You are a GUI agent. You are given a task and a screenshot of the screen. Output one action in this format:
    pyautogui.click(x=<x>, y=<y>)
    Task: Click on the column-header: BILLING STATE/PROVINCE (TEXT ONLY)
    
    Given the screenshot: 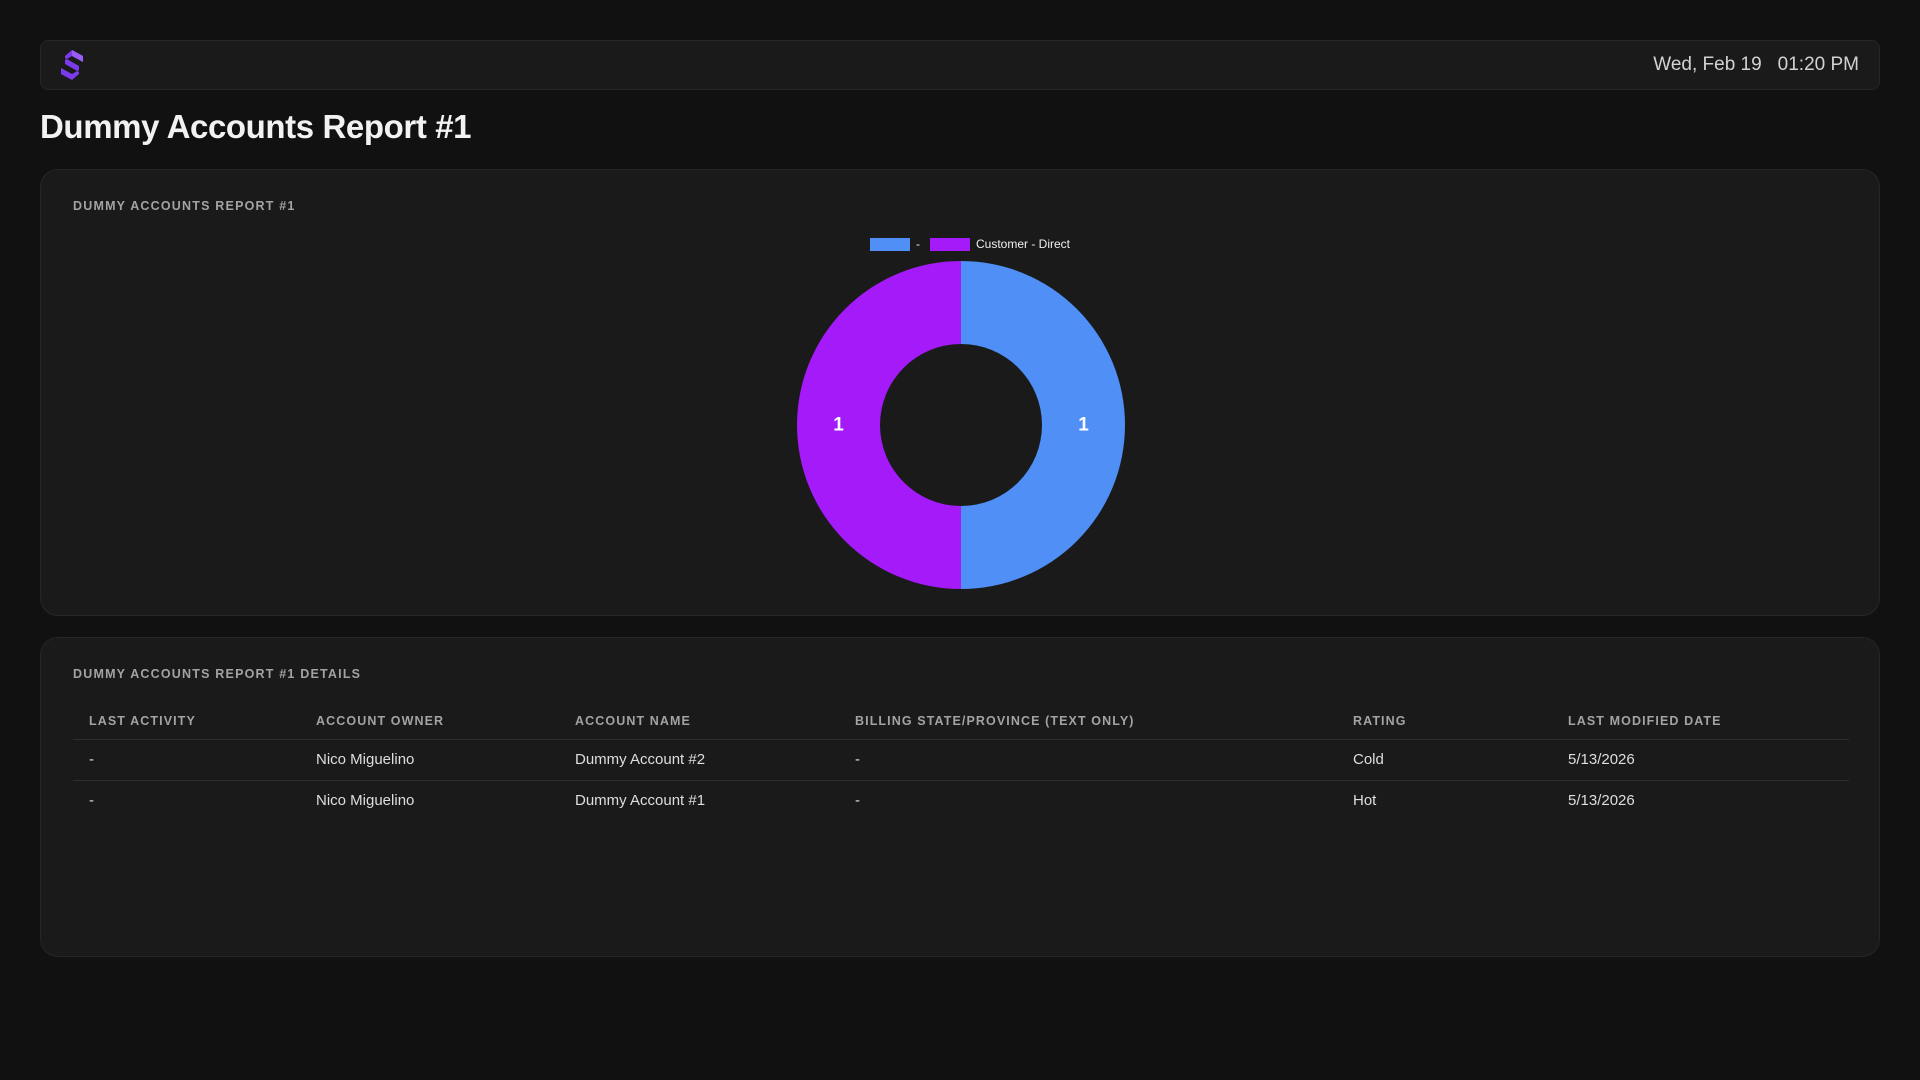 What is the action you would take?
    pyautogui.click(x=1088, y=722)
    